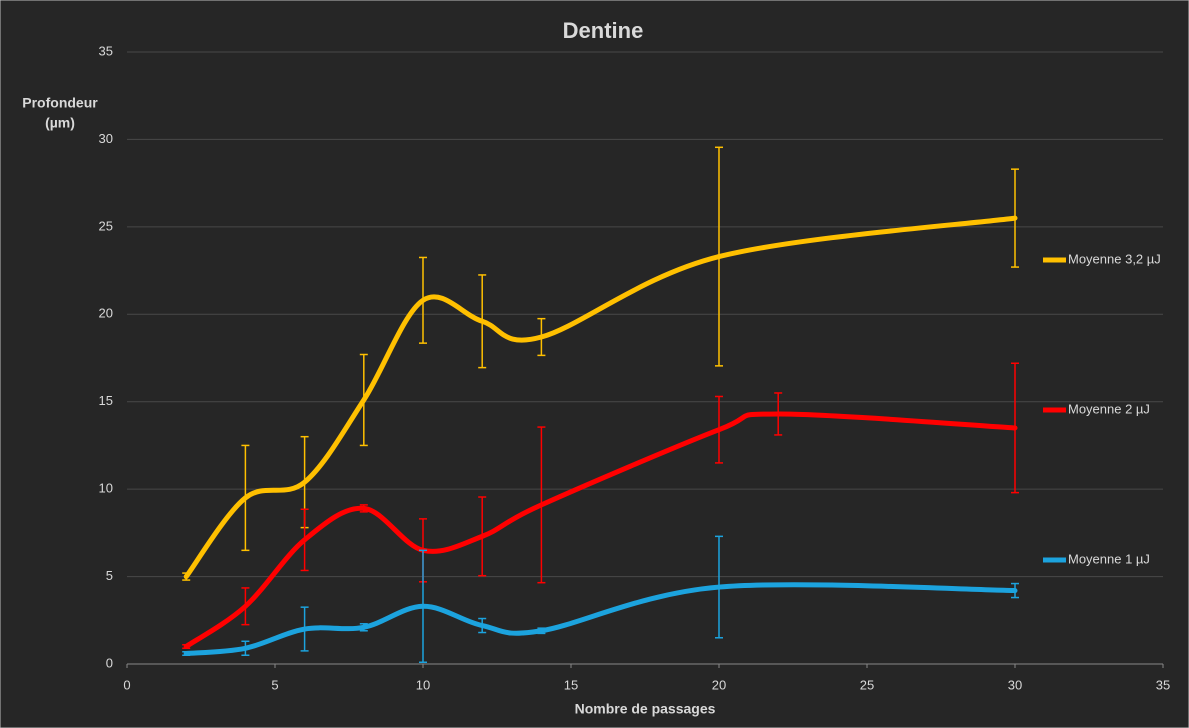  Describe the element at coordinates (1109, 558) in the screenshot. I see `legend-label: Moyenne 1 µJ` at that location.